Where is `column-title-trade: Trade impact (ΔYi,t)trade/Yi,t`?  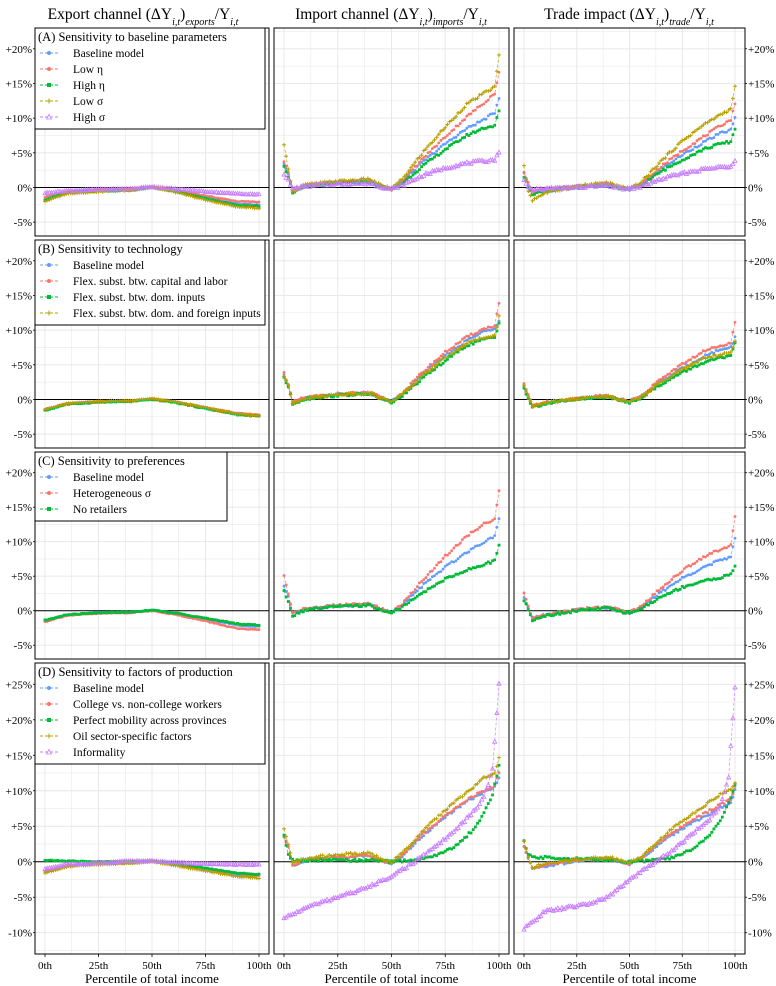
column-title-trade: Trade impact (ΔYi,t)trade/Yi,t is located at coordinates (629, 17).